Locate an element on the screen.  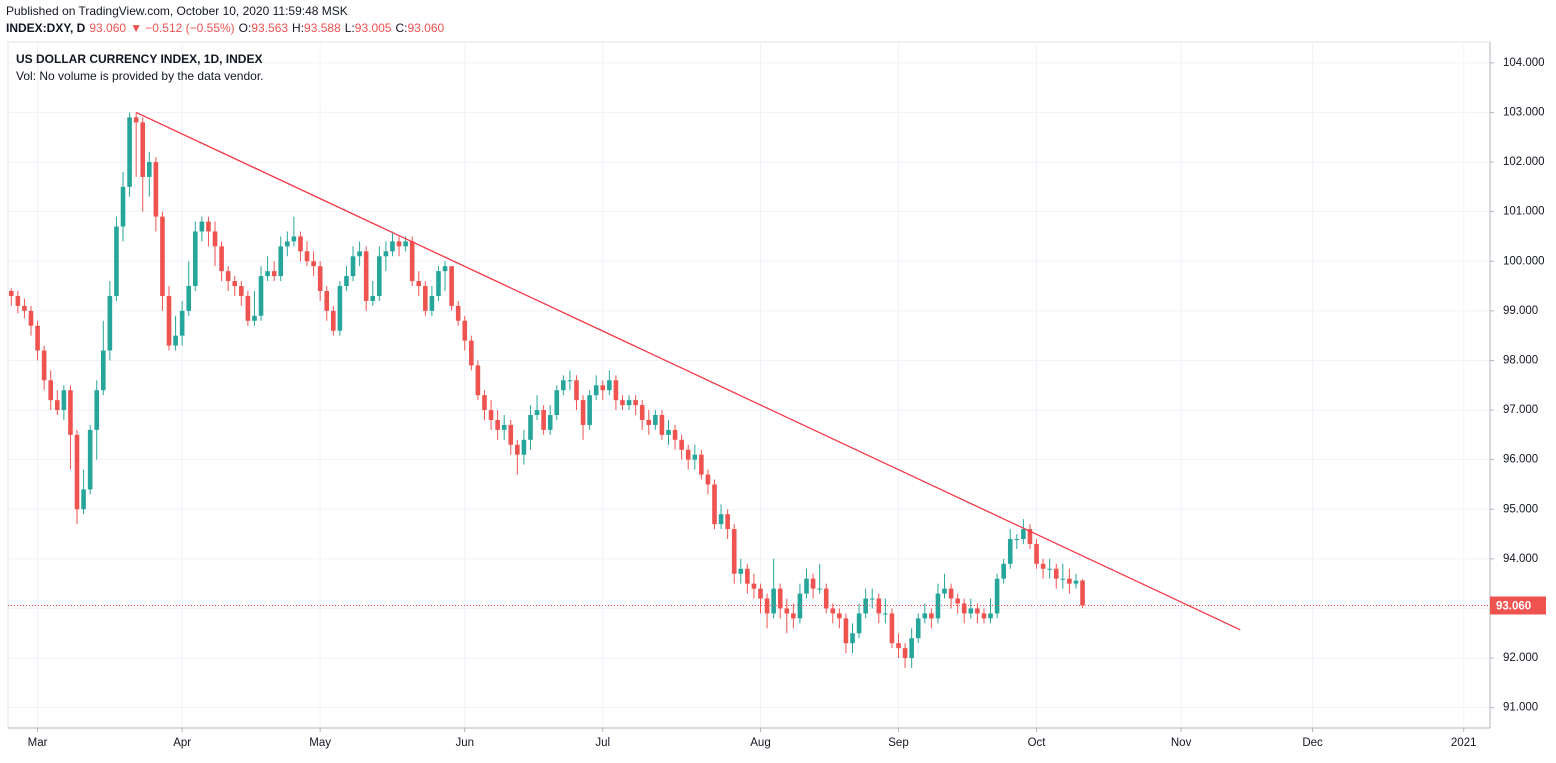
x-tick-label: Oct is located at coordinates (1037, 743).